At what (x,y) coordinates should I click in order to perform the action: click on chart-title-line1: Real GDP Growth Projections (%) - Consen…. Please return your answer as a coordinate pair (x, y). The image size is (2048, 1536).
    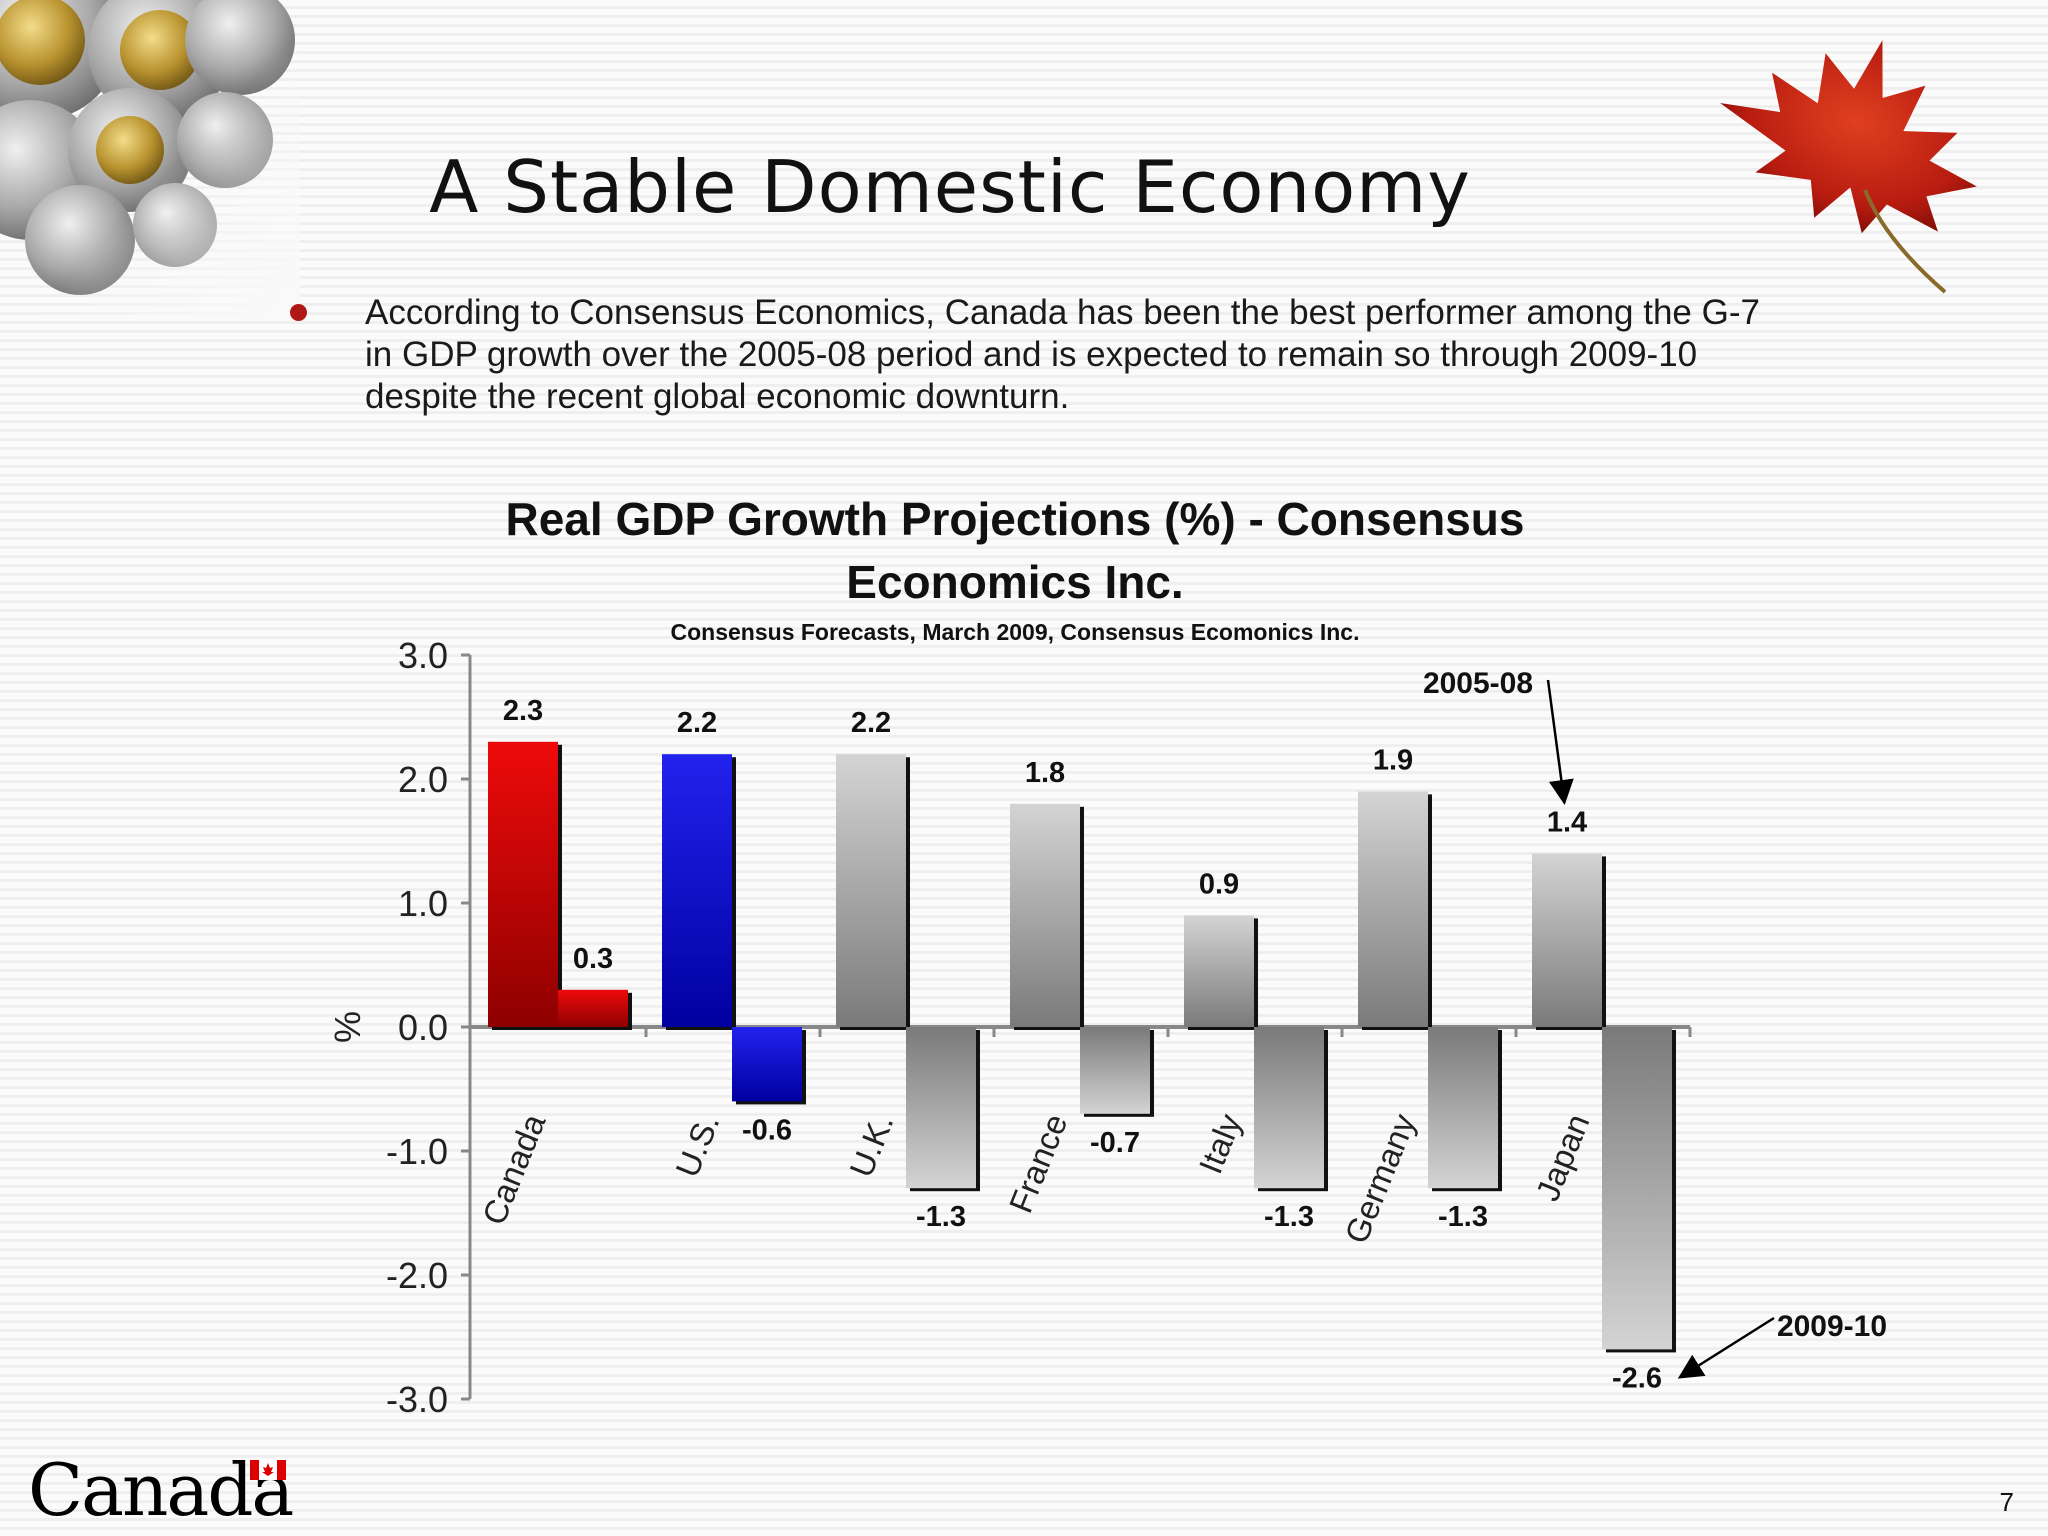
    Looking at the image, I should click on (1015, 519).